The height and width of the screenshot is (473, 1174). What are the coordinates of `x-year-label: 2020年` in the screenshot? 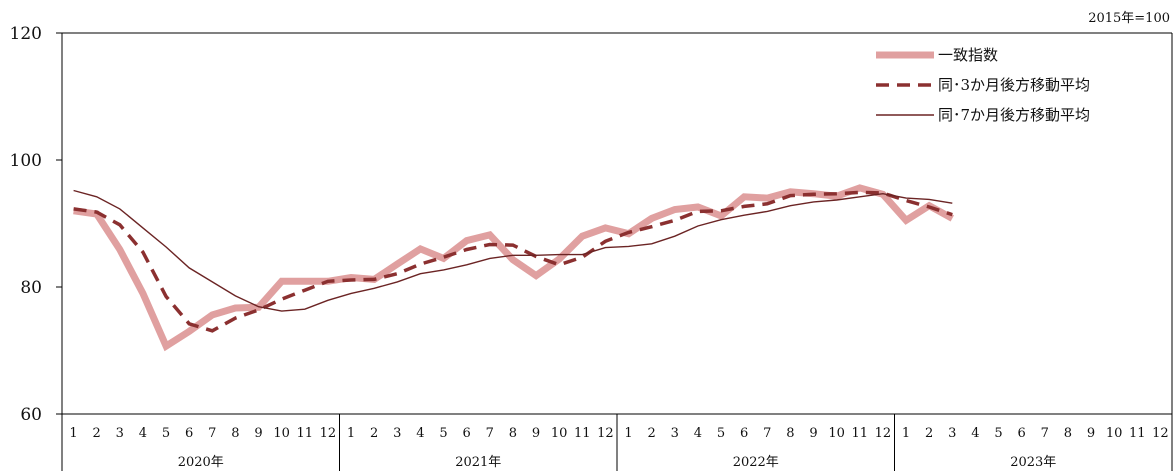 It's located at (201, 462).